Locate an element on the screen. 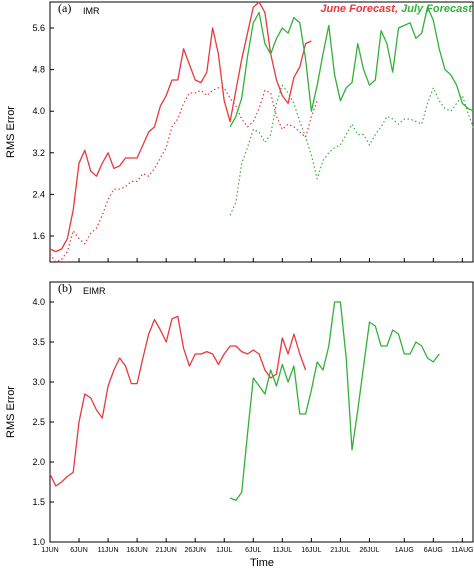  panel-a-series-july-forecast-dotted is located at coordinates (351, 150).